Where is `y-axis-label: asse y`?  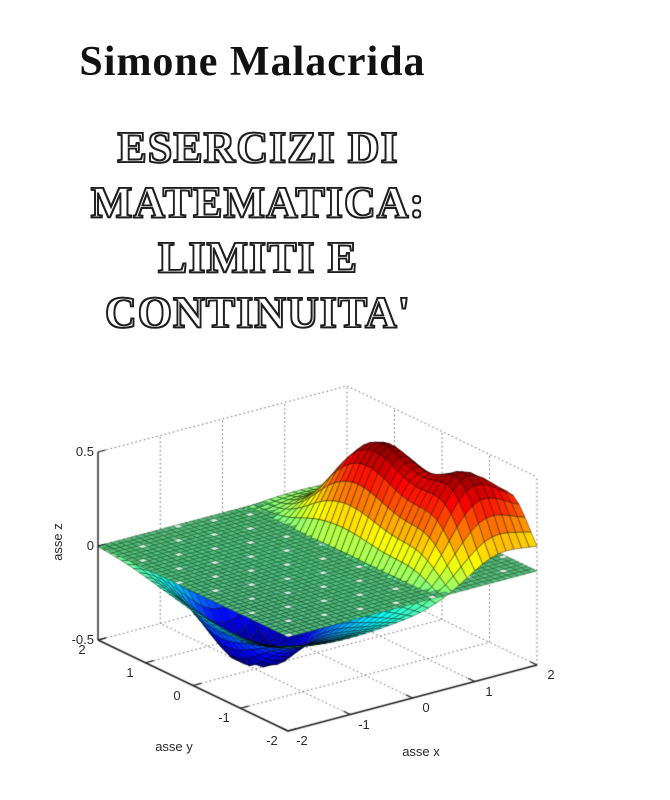 y-axis-label: asse y is located at coordinates (174, 746).